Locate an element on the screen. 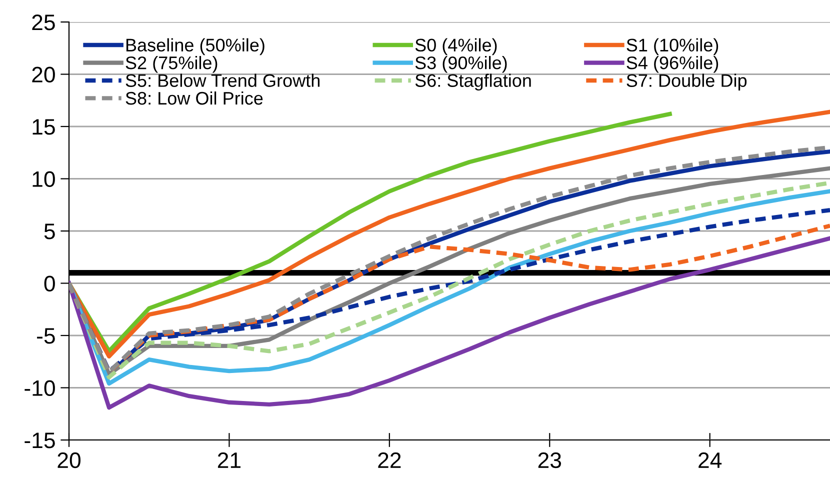 Image resolution: width=830 pixels, height=481 pixels. x-tick-label: 23 is located at coordinates (550, 460).